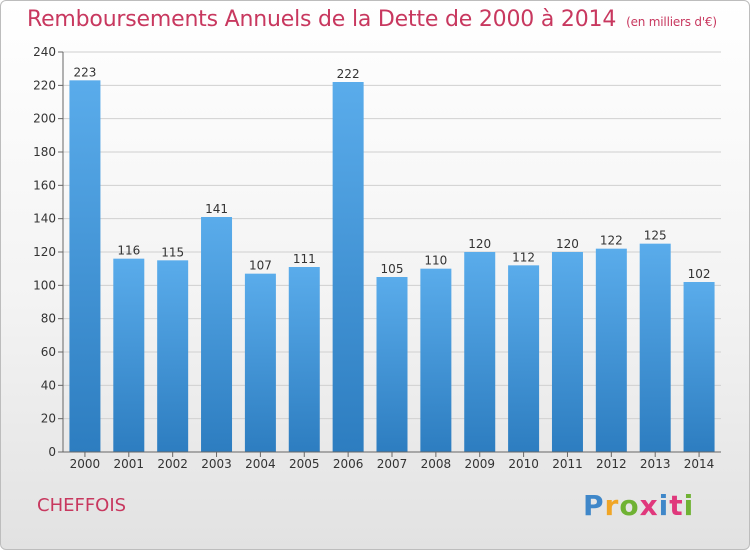  I want to click on x-tick-label: 2000, so click(85, 464).